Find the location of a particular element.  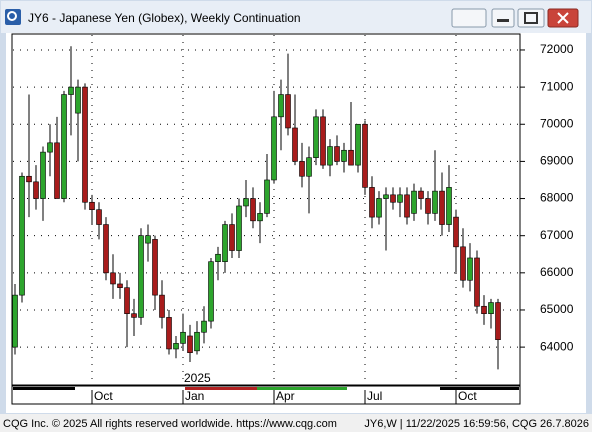

x-tick-label: Jul is located at coordinates (374, 396).